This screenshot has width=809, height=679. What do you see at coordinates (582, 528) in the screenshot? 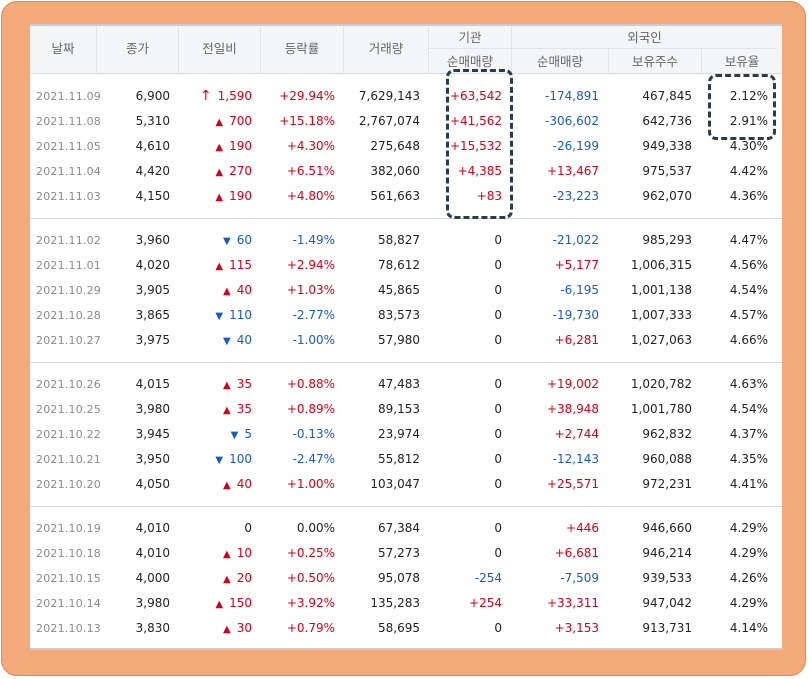
I see `foreign-net-cell: +446` at bounding box center [582, 528].